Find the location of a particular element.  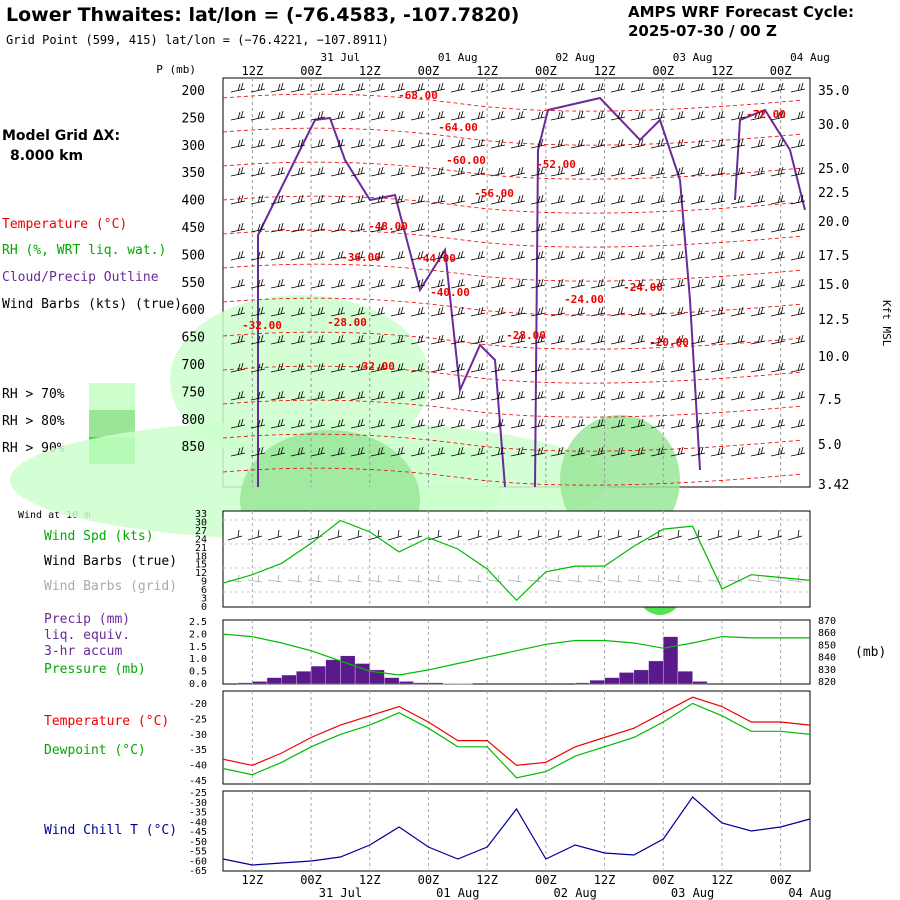

wind-10m-label: Wind at 10 m is located at coordinates (54, 515).